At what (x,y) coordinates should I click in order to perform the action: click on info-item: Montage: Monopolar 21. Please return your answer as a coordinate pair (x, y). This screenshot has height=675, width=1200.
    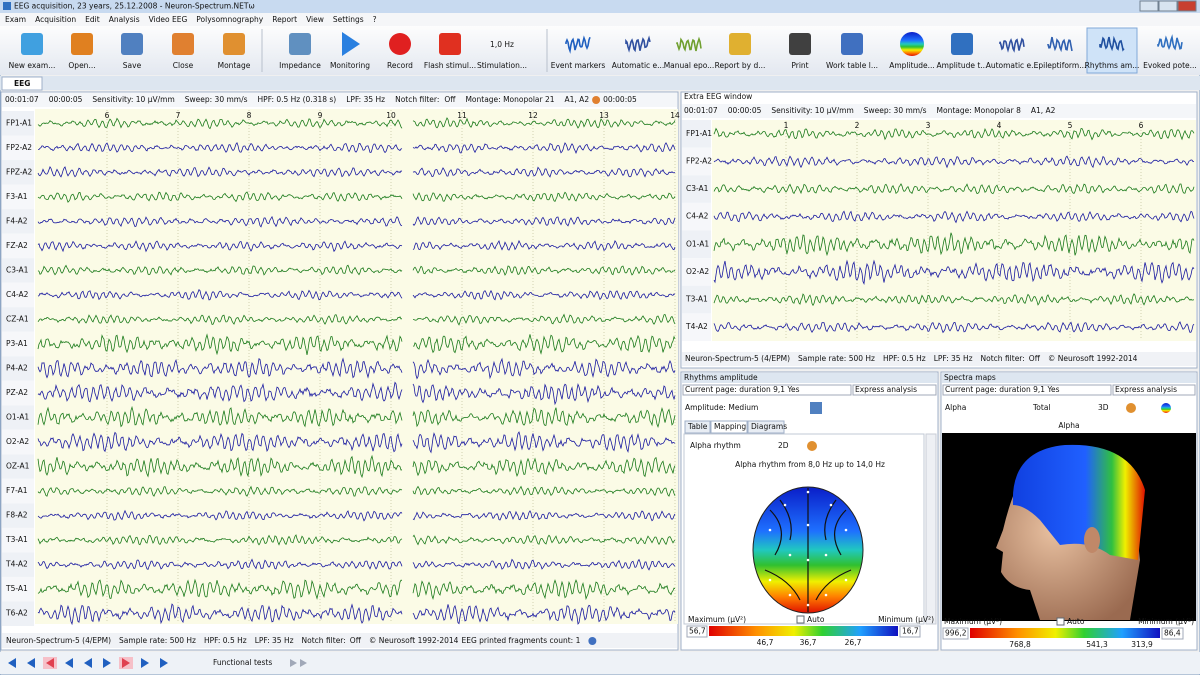
    Looking at the image, I should click on (509, 99).